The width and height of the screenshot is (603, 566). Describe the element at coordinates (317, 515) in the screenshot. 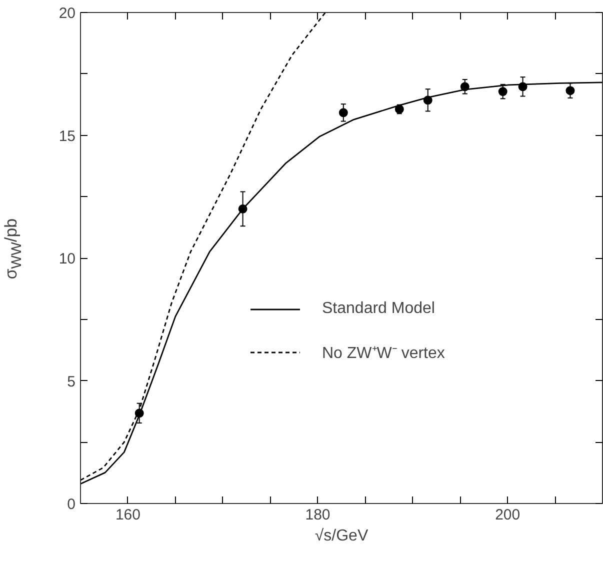

I see `x-tick-label: 180` at that location.